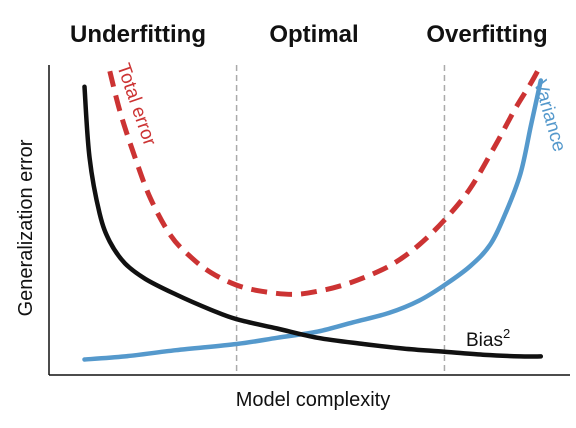 The image size is (576, 428). I want to click on y-axis-label: Generalization error, so click(26, 227).